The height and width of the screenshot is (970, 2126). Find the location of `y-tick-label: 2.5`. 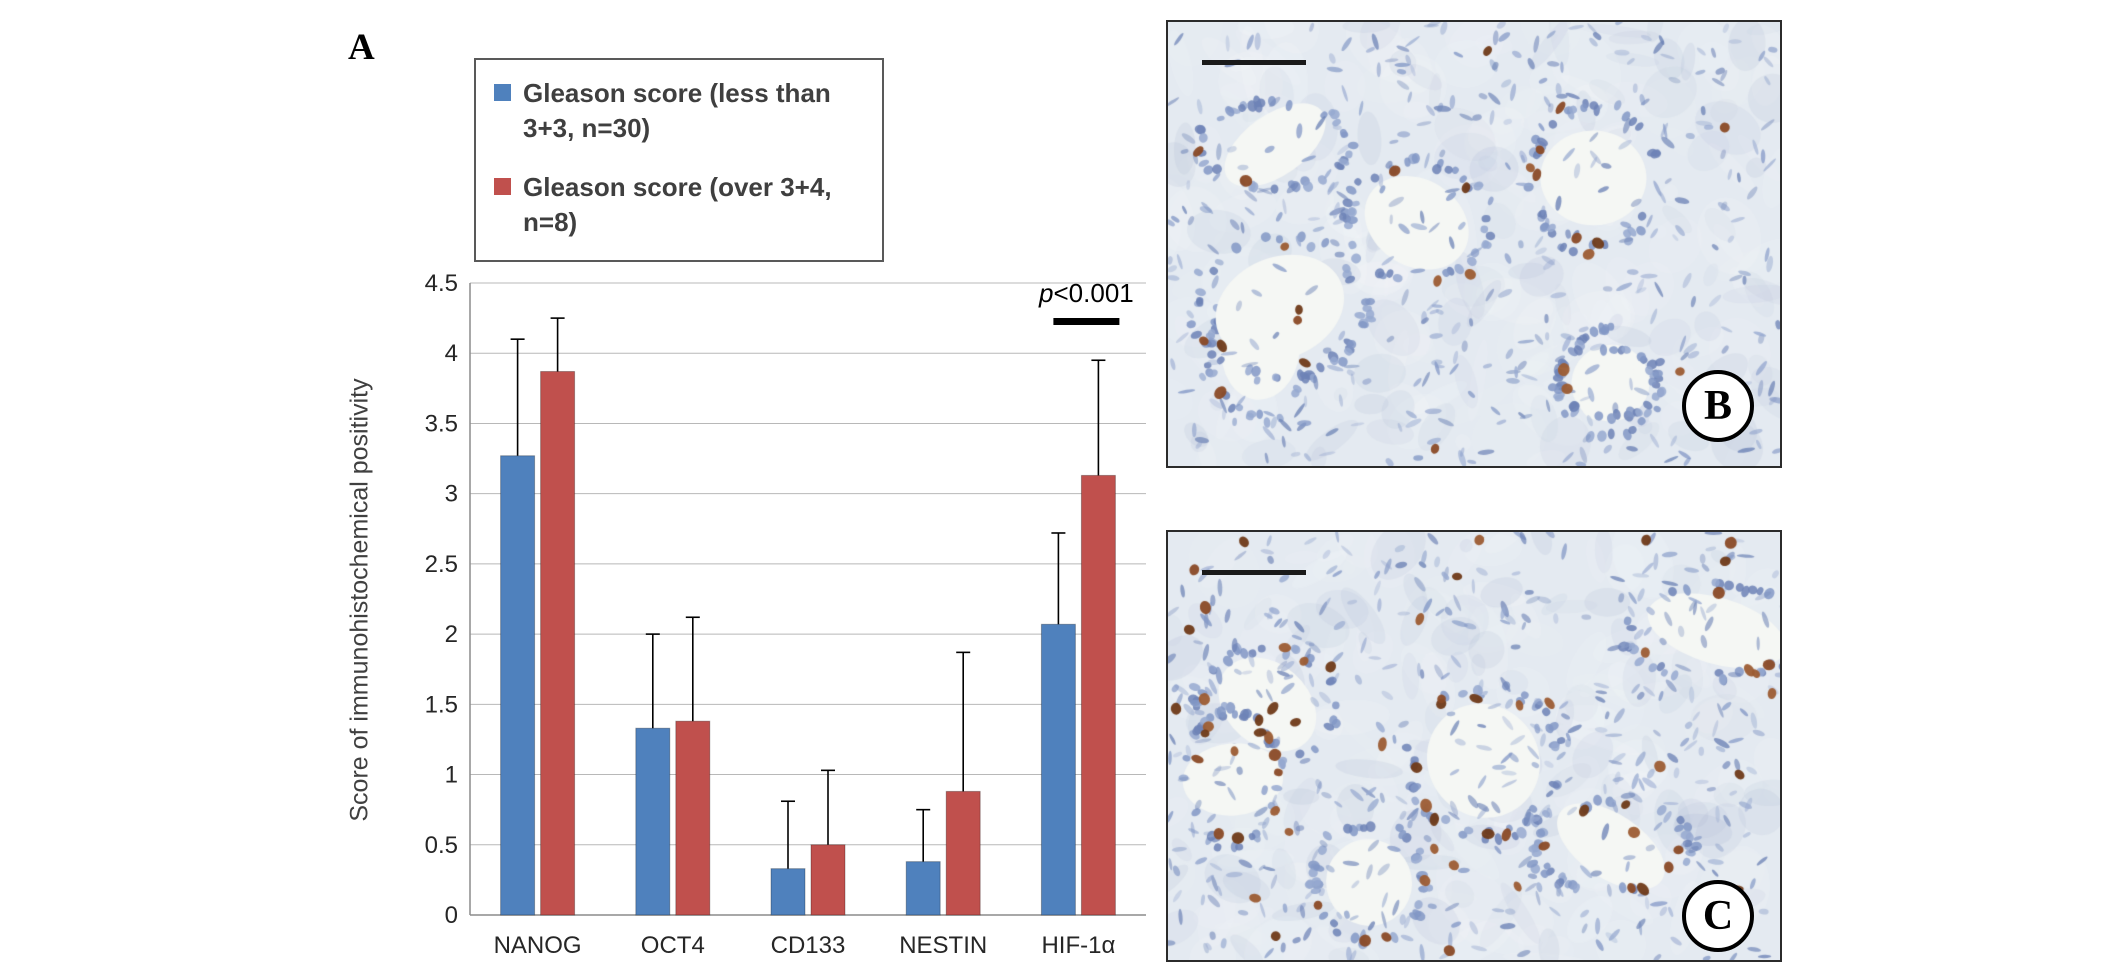

y-tick-label: 2.5 is located at coordinates (441, 564).